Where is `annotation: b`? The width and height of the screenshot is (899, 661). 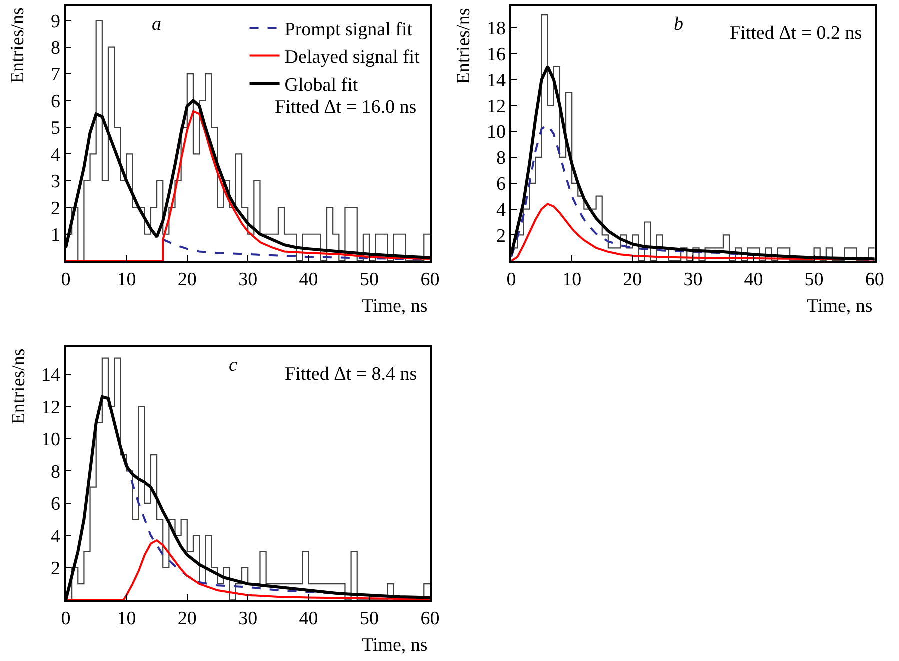 annotation: b is located at coordinates (679, 24).